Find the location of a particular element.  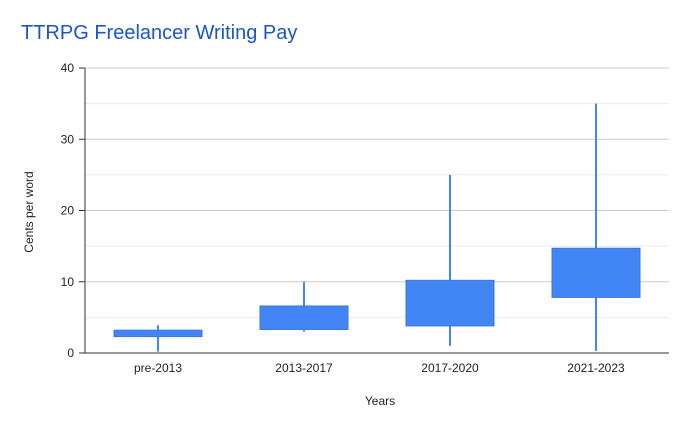

y-tick-label: 0 is located at coordinates (70, 353).